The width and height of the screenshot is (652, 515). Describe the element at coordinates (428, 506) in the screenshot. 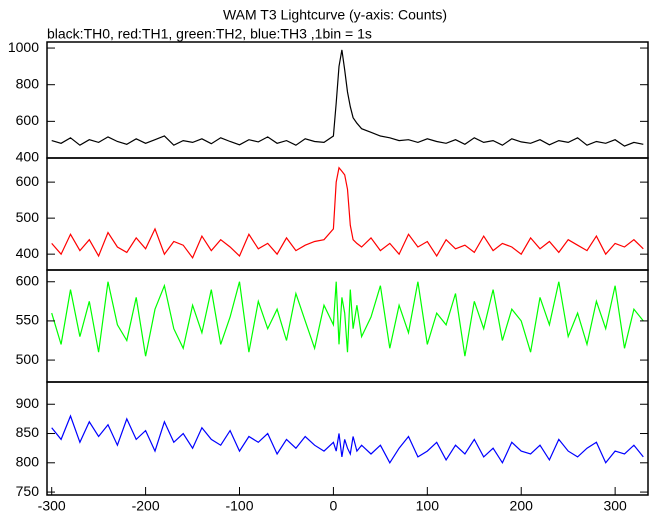

I see `x-tick-label: 100` at that location.